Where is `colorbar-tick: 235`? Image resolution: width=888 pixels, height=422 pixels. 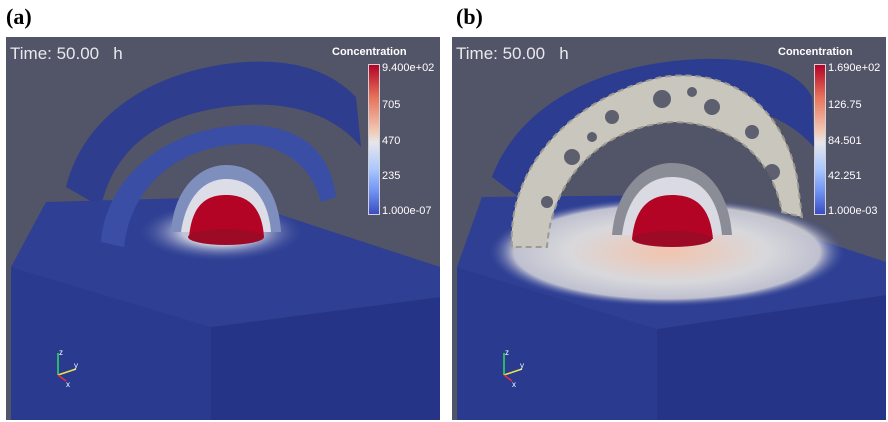 colorbar-tick: 235 is located at coordinates (391, 176).